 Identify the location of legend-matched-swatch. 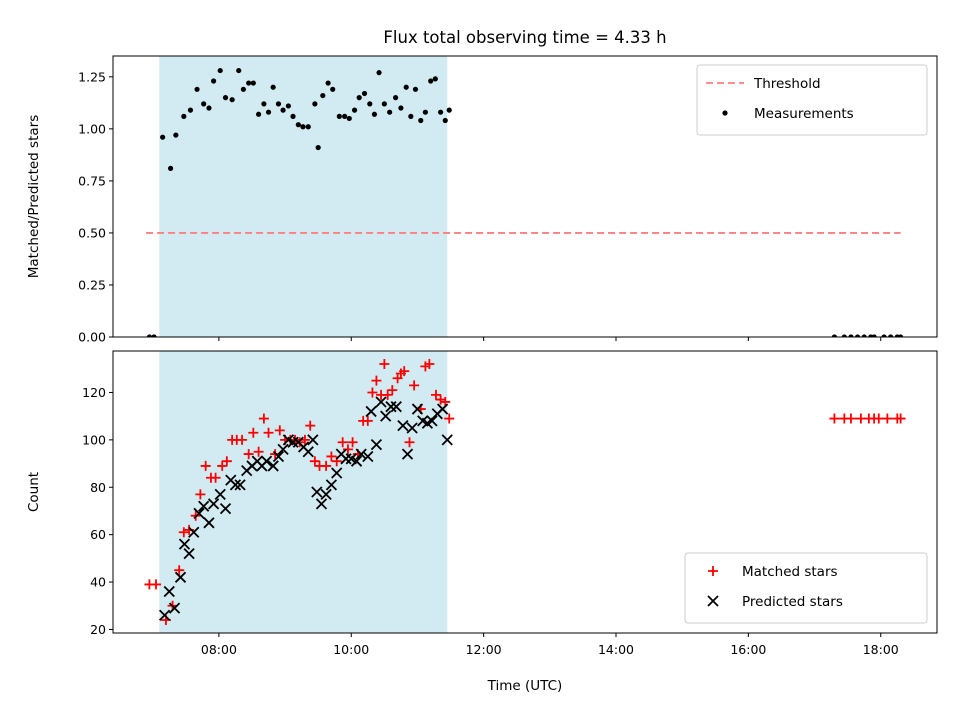
(713, 571).